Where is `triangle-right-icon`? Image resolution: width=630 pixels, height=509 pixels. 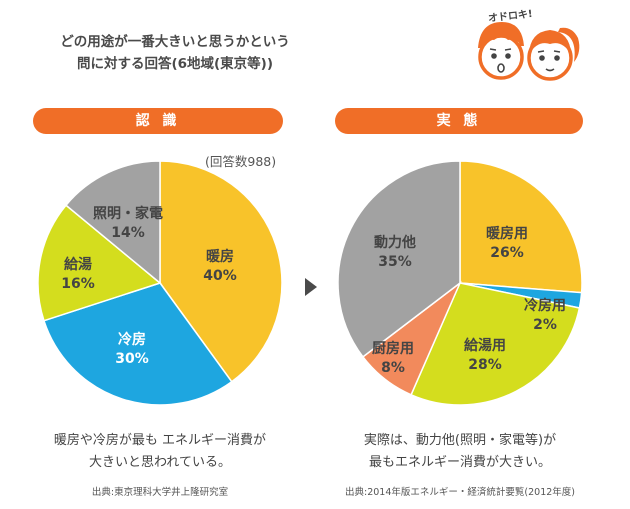
triangle-right-icon is located at coordinates (311, 287).